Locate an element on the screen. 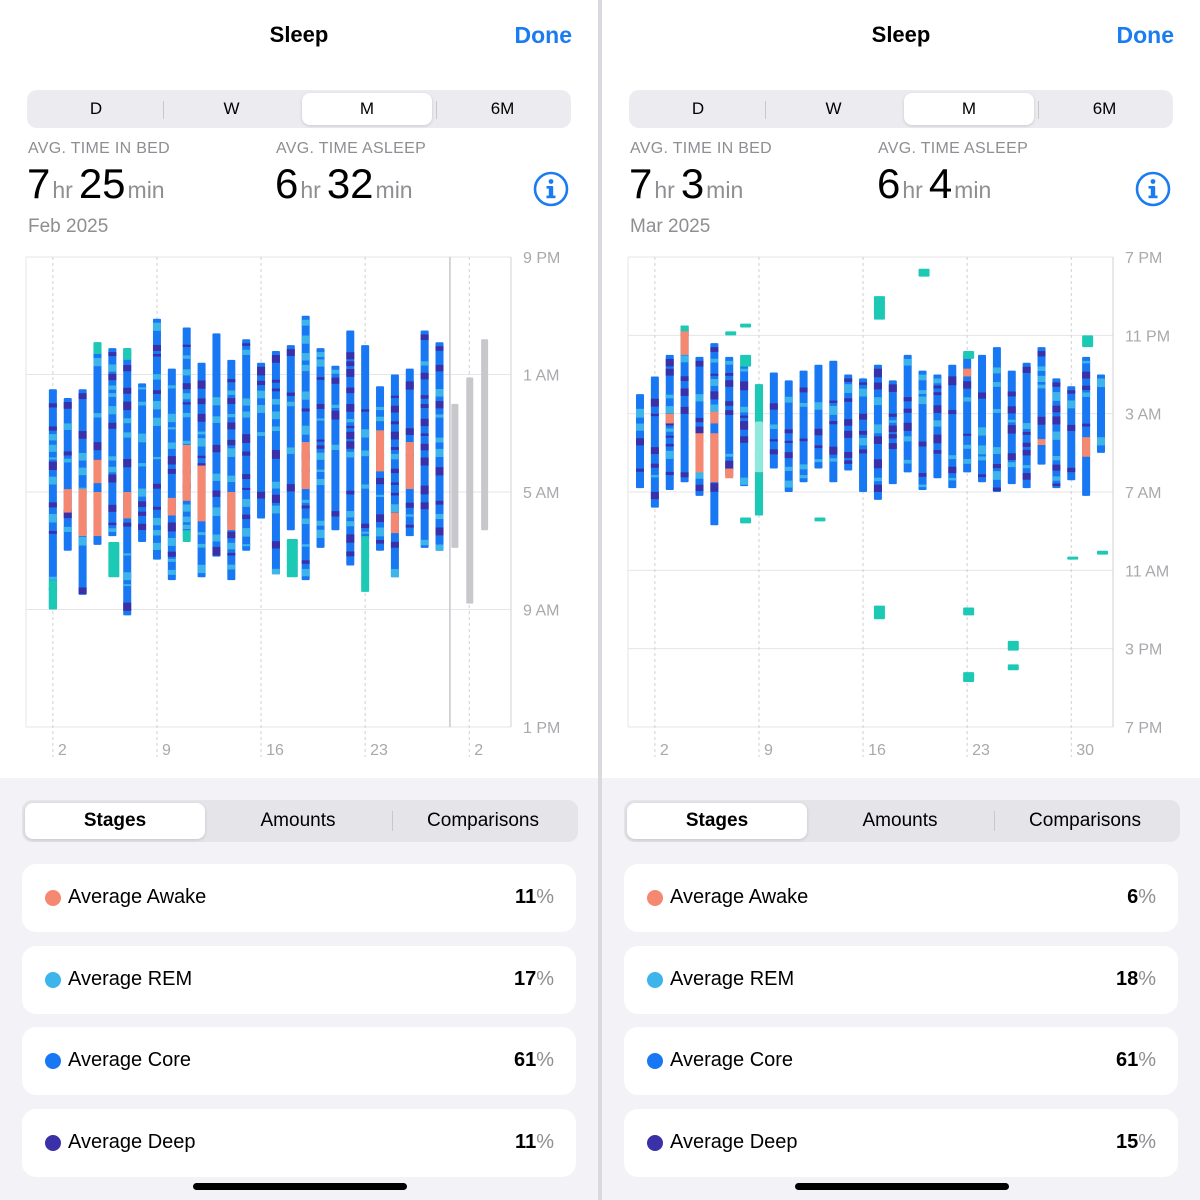 This screenshot has width=1200, height=1200. stage-row-rem: Average REM 17% is located at coordinates (299, 979).